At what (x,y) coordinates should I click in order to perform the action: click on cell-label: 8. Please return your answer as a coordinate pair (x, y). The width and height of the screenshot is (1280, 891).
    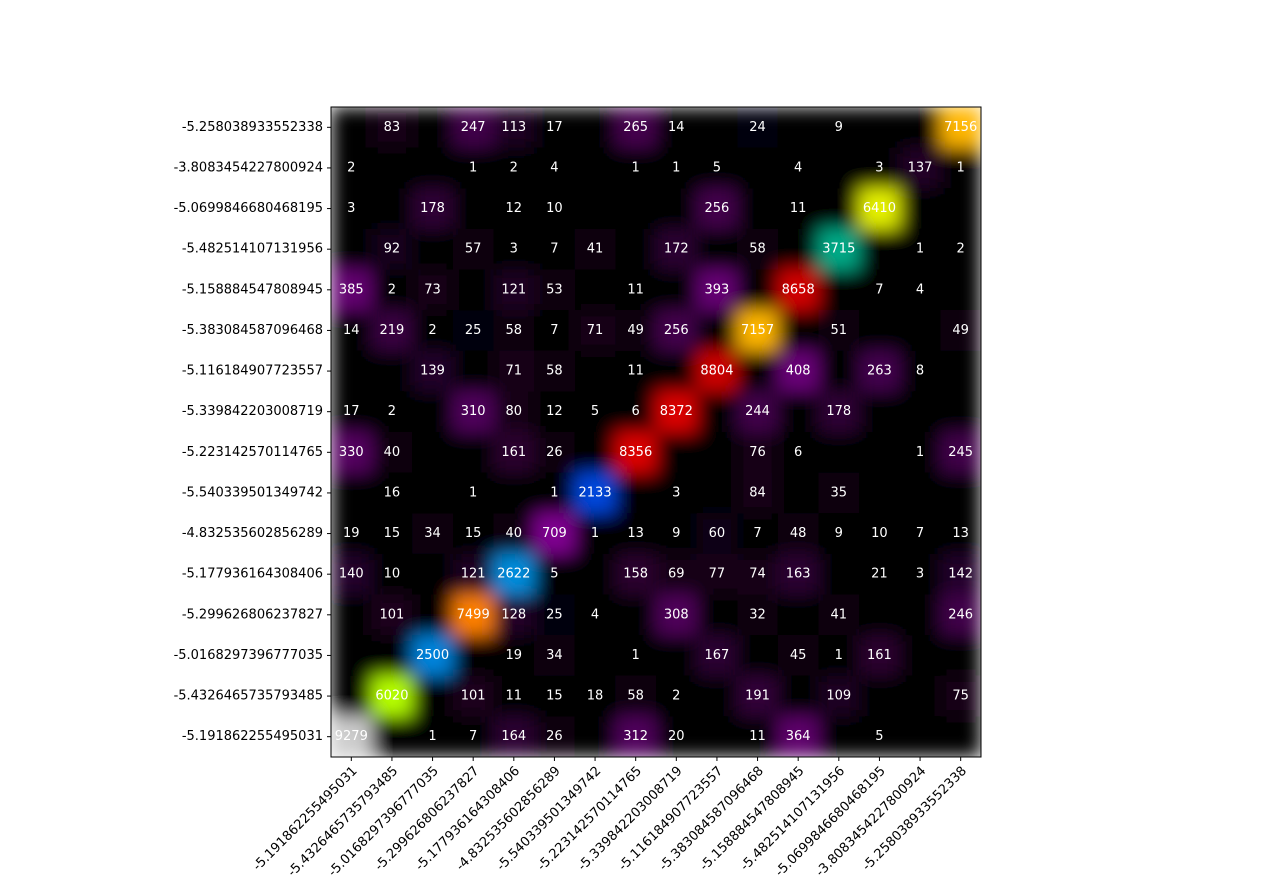
    Looking at the image, I should click on (920, 371).